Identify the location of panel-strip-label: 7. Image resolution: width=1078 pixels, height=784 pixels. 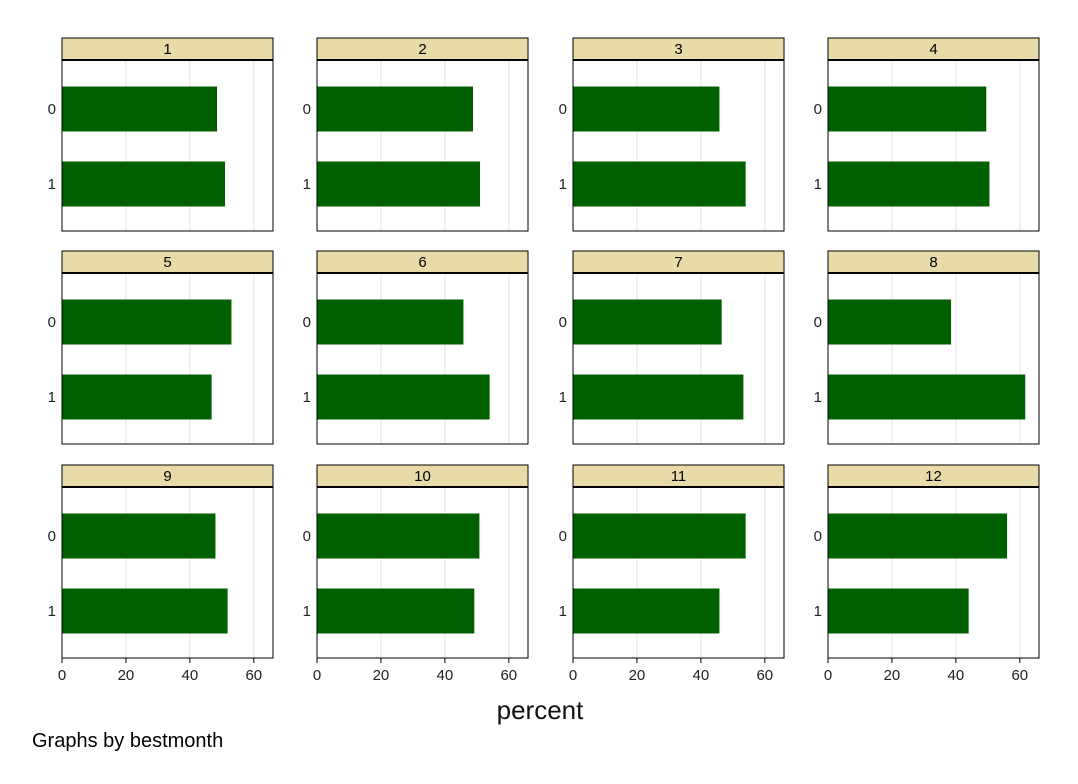
(678, 262).